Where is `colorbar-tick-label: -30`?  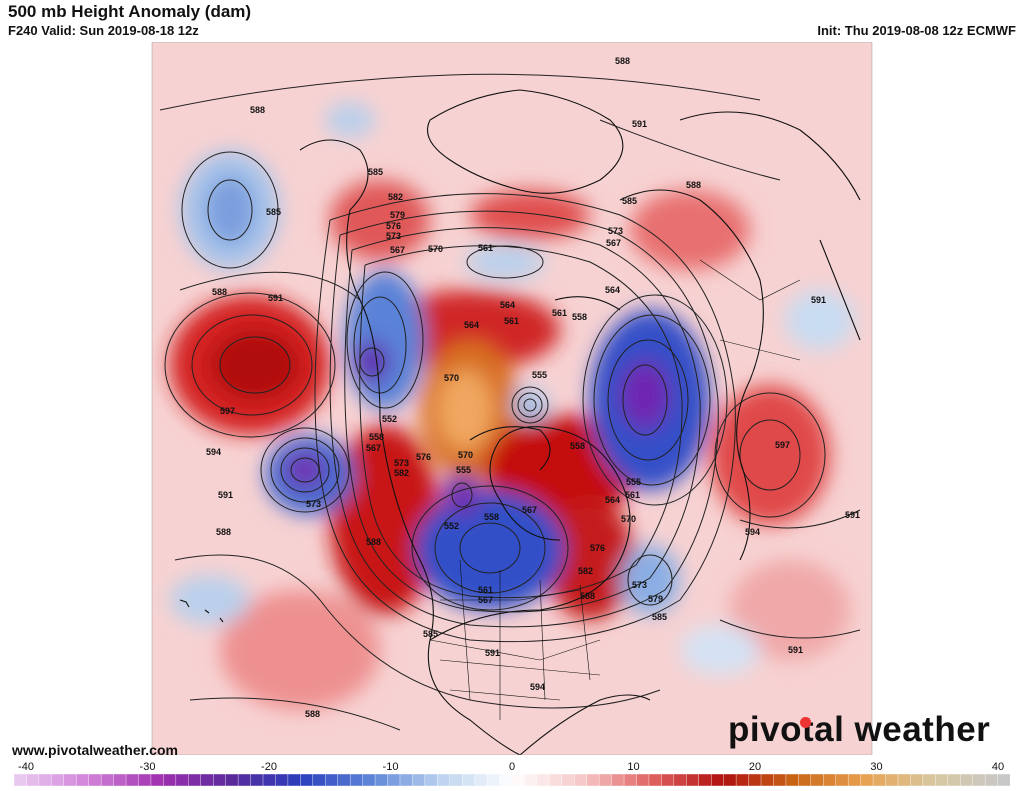
colorbar-tick-label: -30 is located at coordinates (147, 767).